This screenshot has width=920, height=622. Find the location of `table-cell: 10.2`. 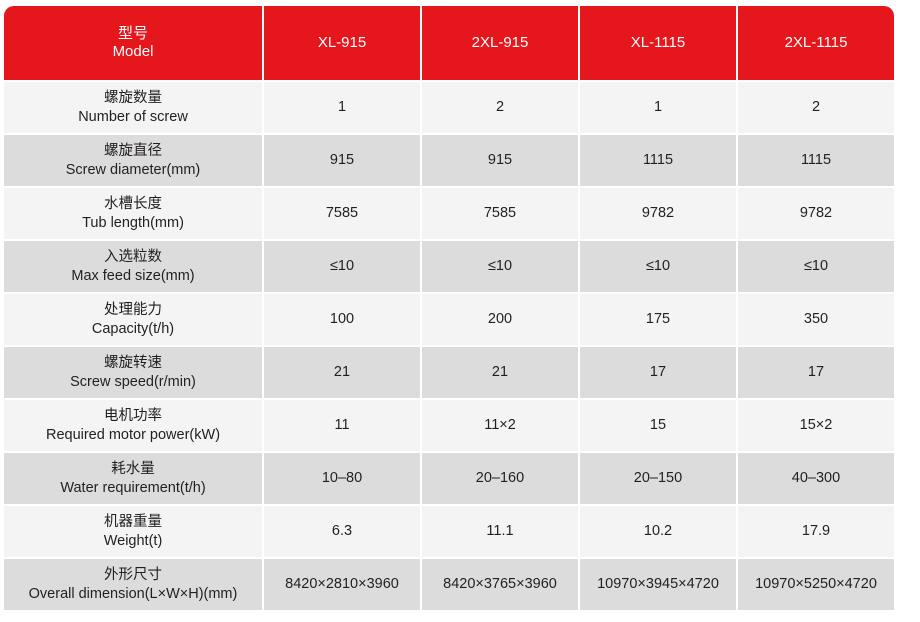

table-cell: 10.2 is located at coordinates (658, 531).